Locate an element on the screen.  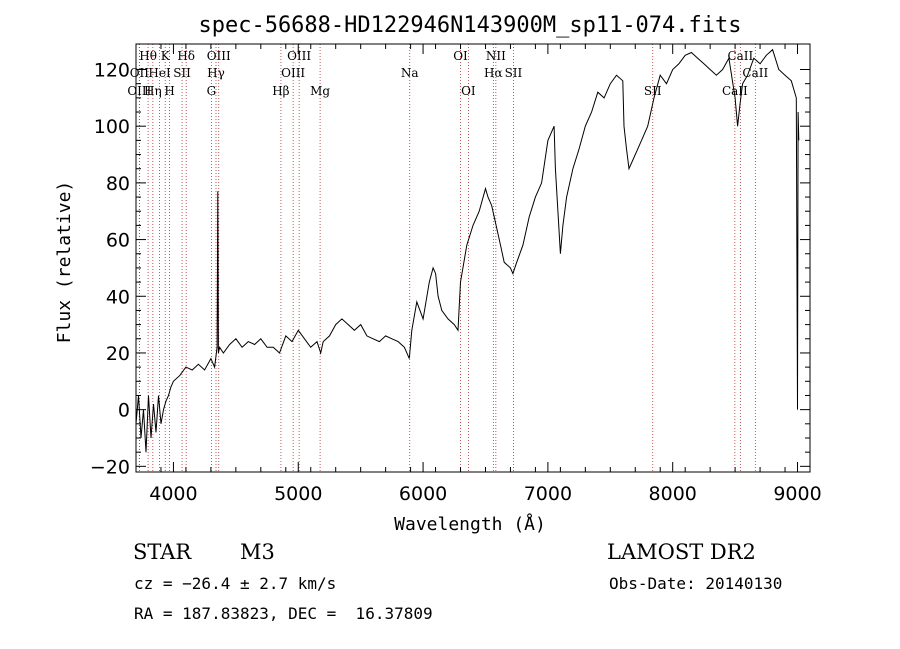
x-axis-label: Wavelength (Å) is located at coordinates (470, 524).